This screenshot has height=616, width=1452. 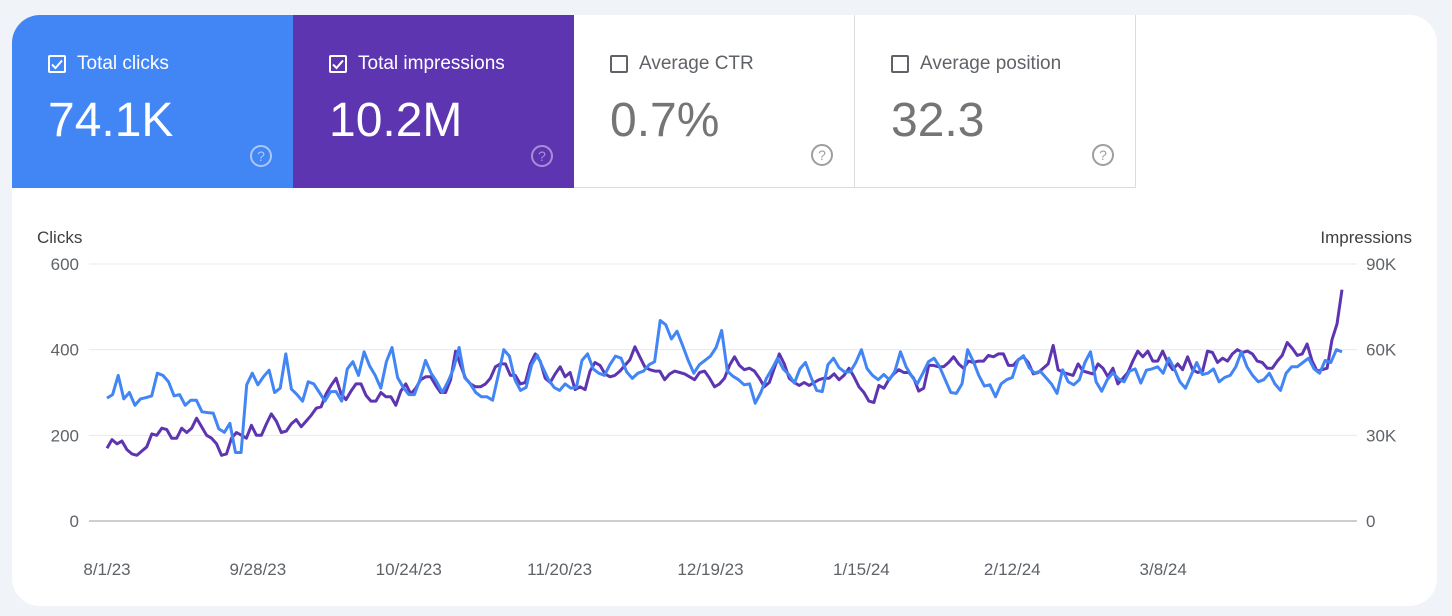 What do you see at coordinates (106, 569) in the screenshot?
I see `x-tick-label: 8/1/23` at bounding box center [106, 569].